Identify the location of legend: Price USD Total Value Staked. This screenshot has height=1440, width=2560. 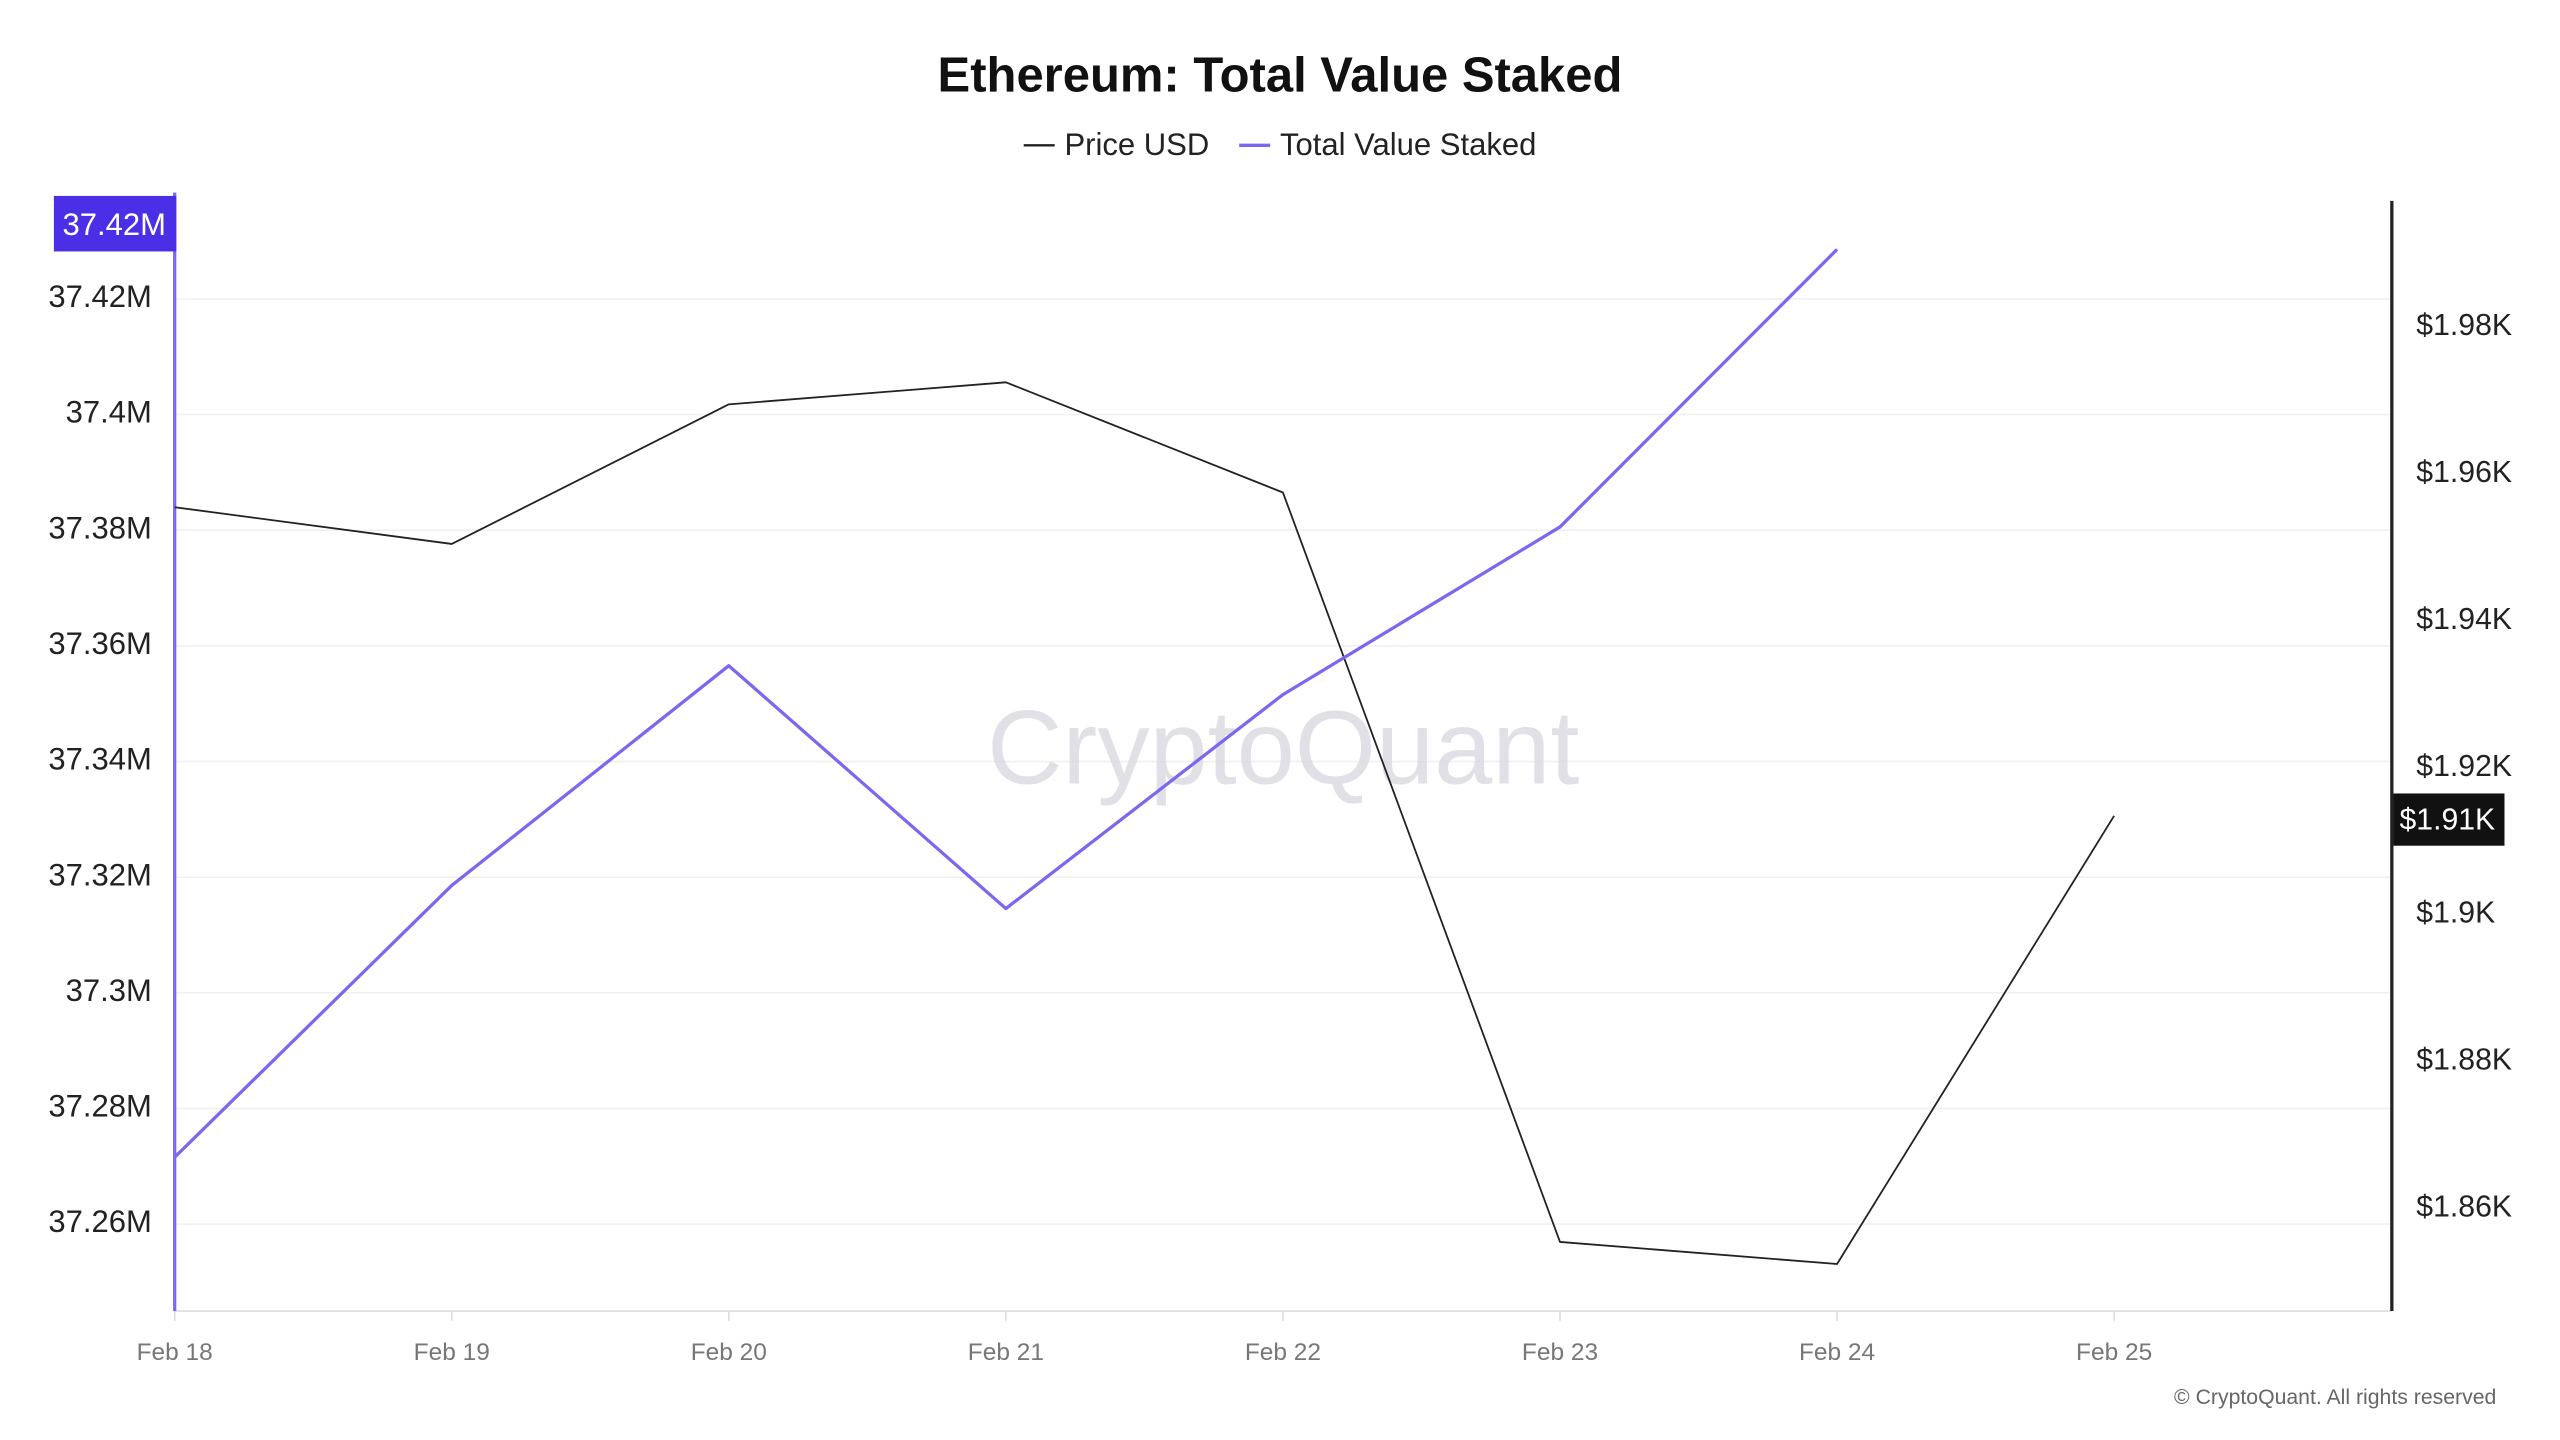
(1279, 144).